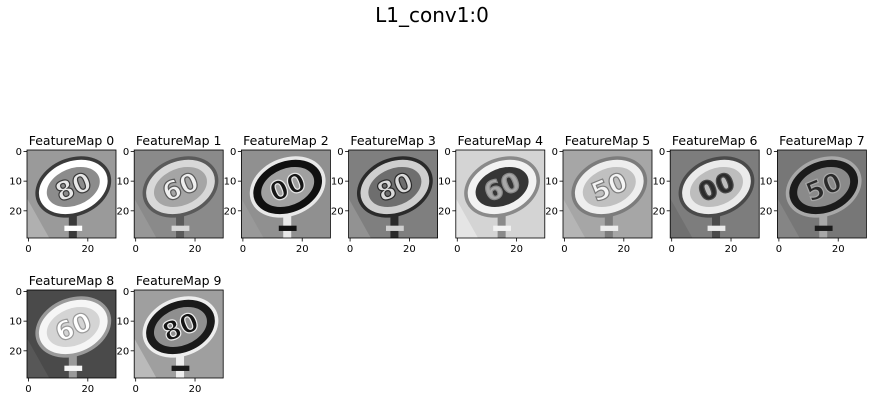  Describe the element at coordinates (287, 187) in the screenshot. I see `speed-sign: 00` at that location.